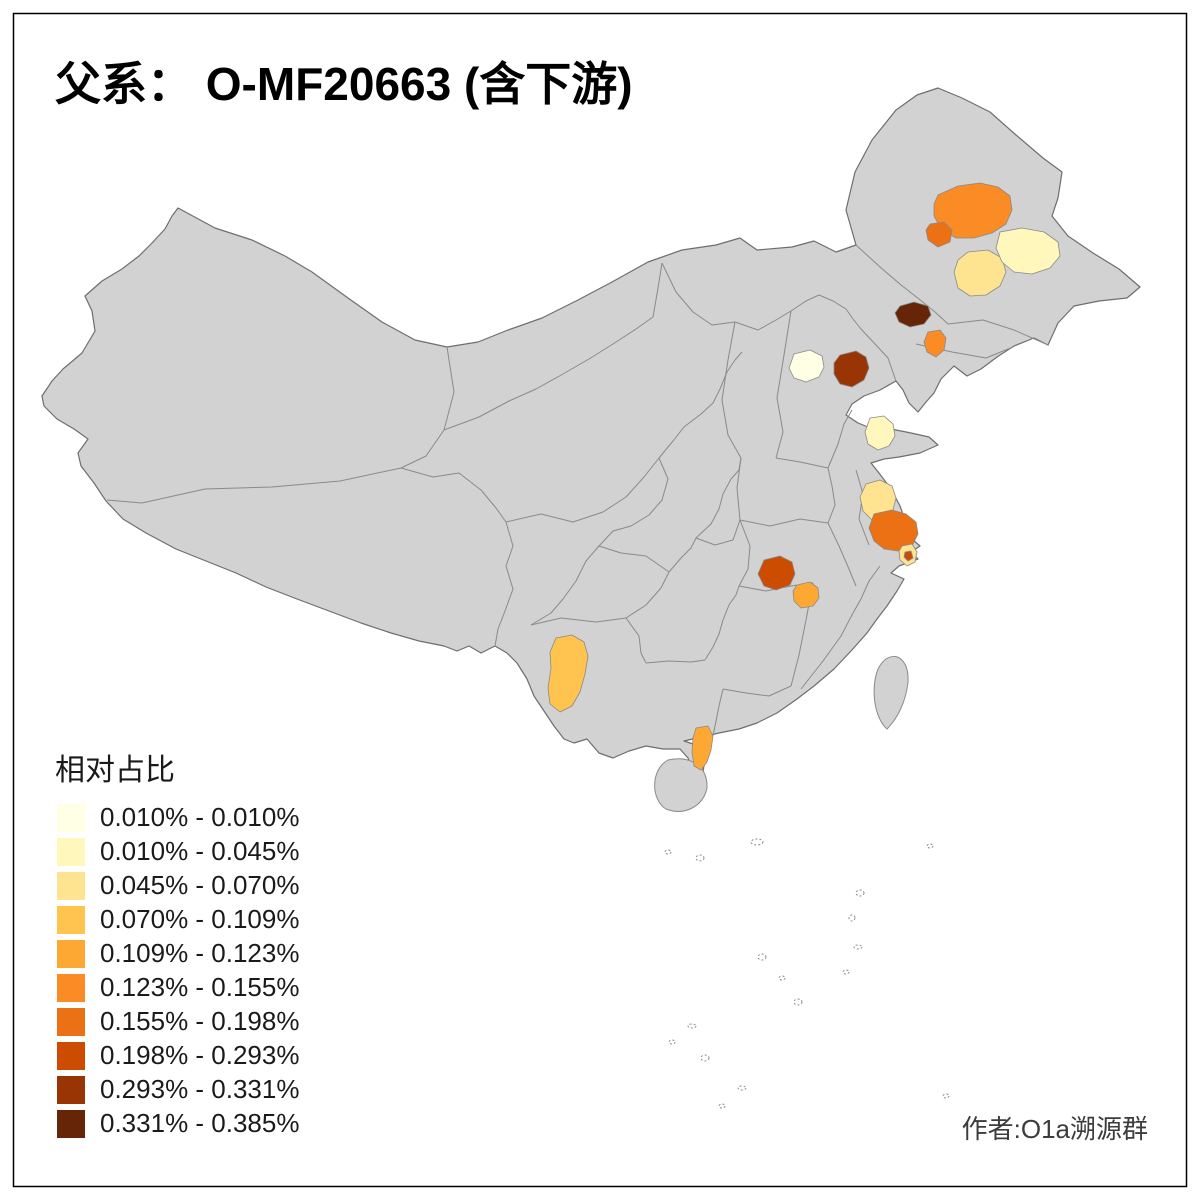 The image size is (1200, 1200). I want to click on legend-title: 相对占比, so click(115, 770).